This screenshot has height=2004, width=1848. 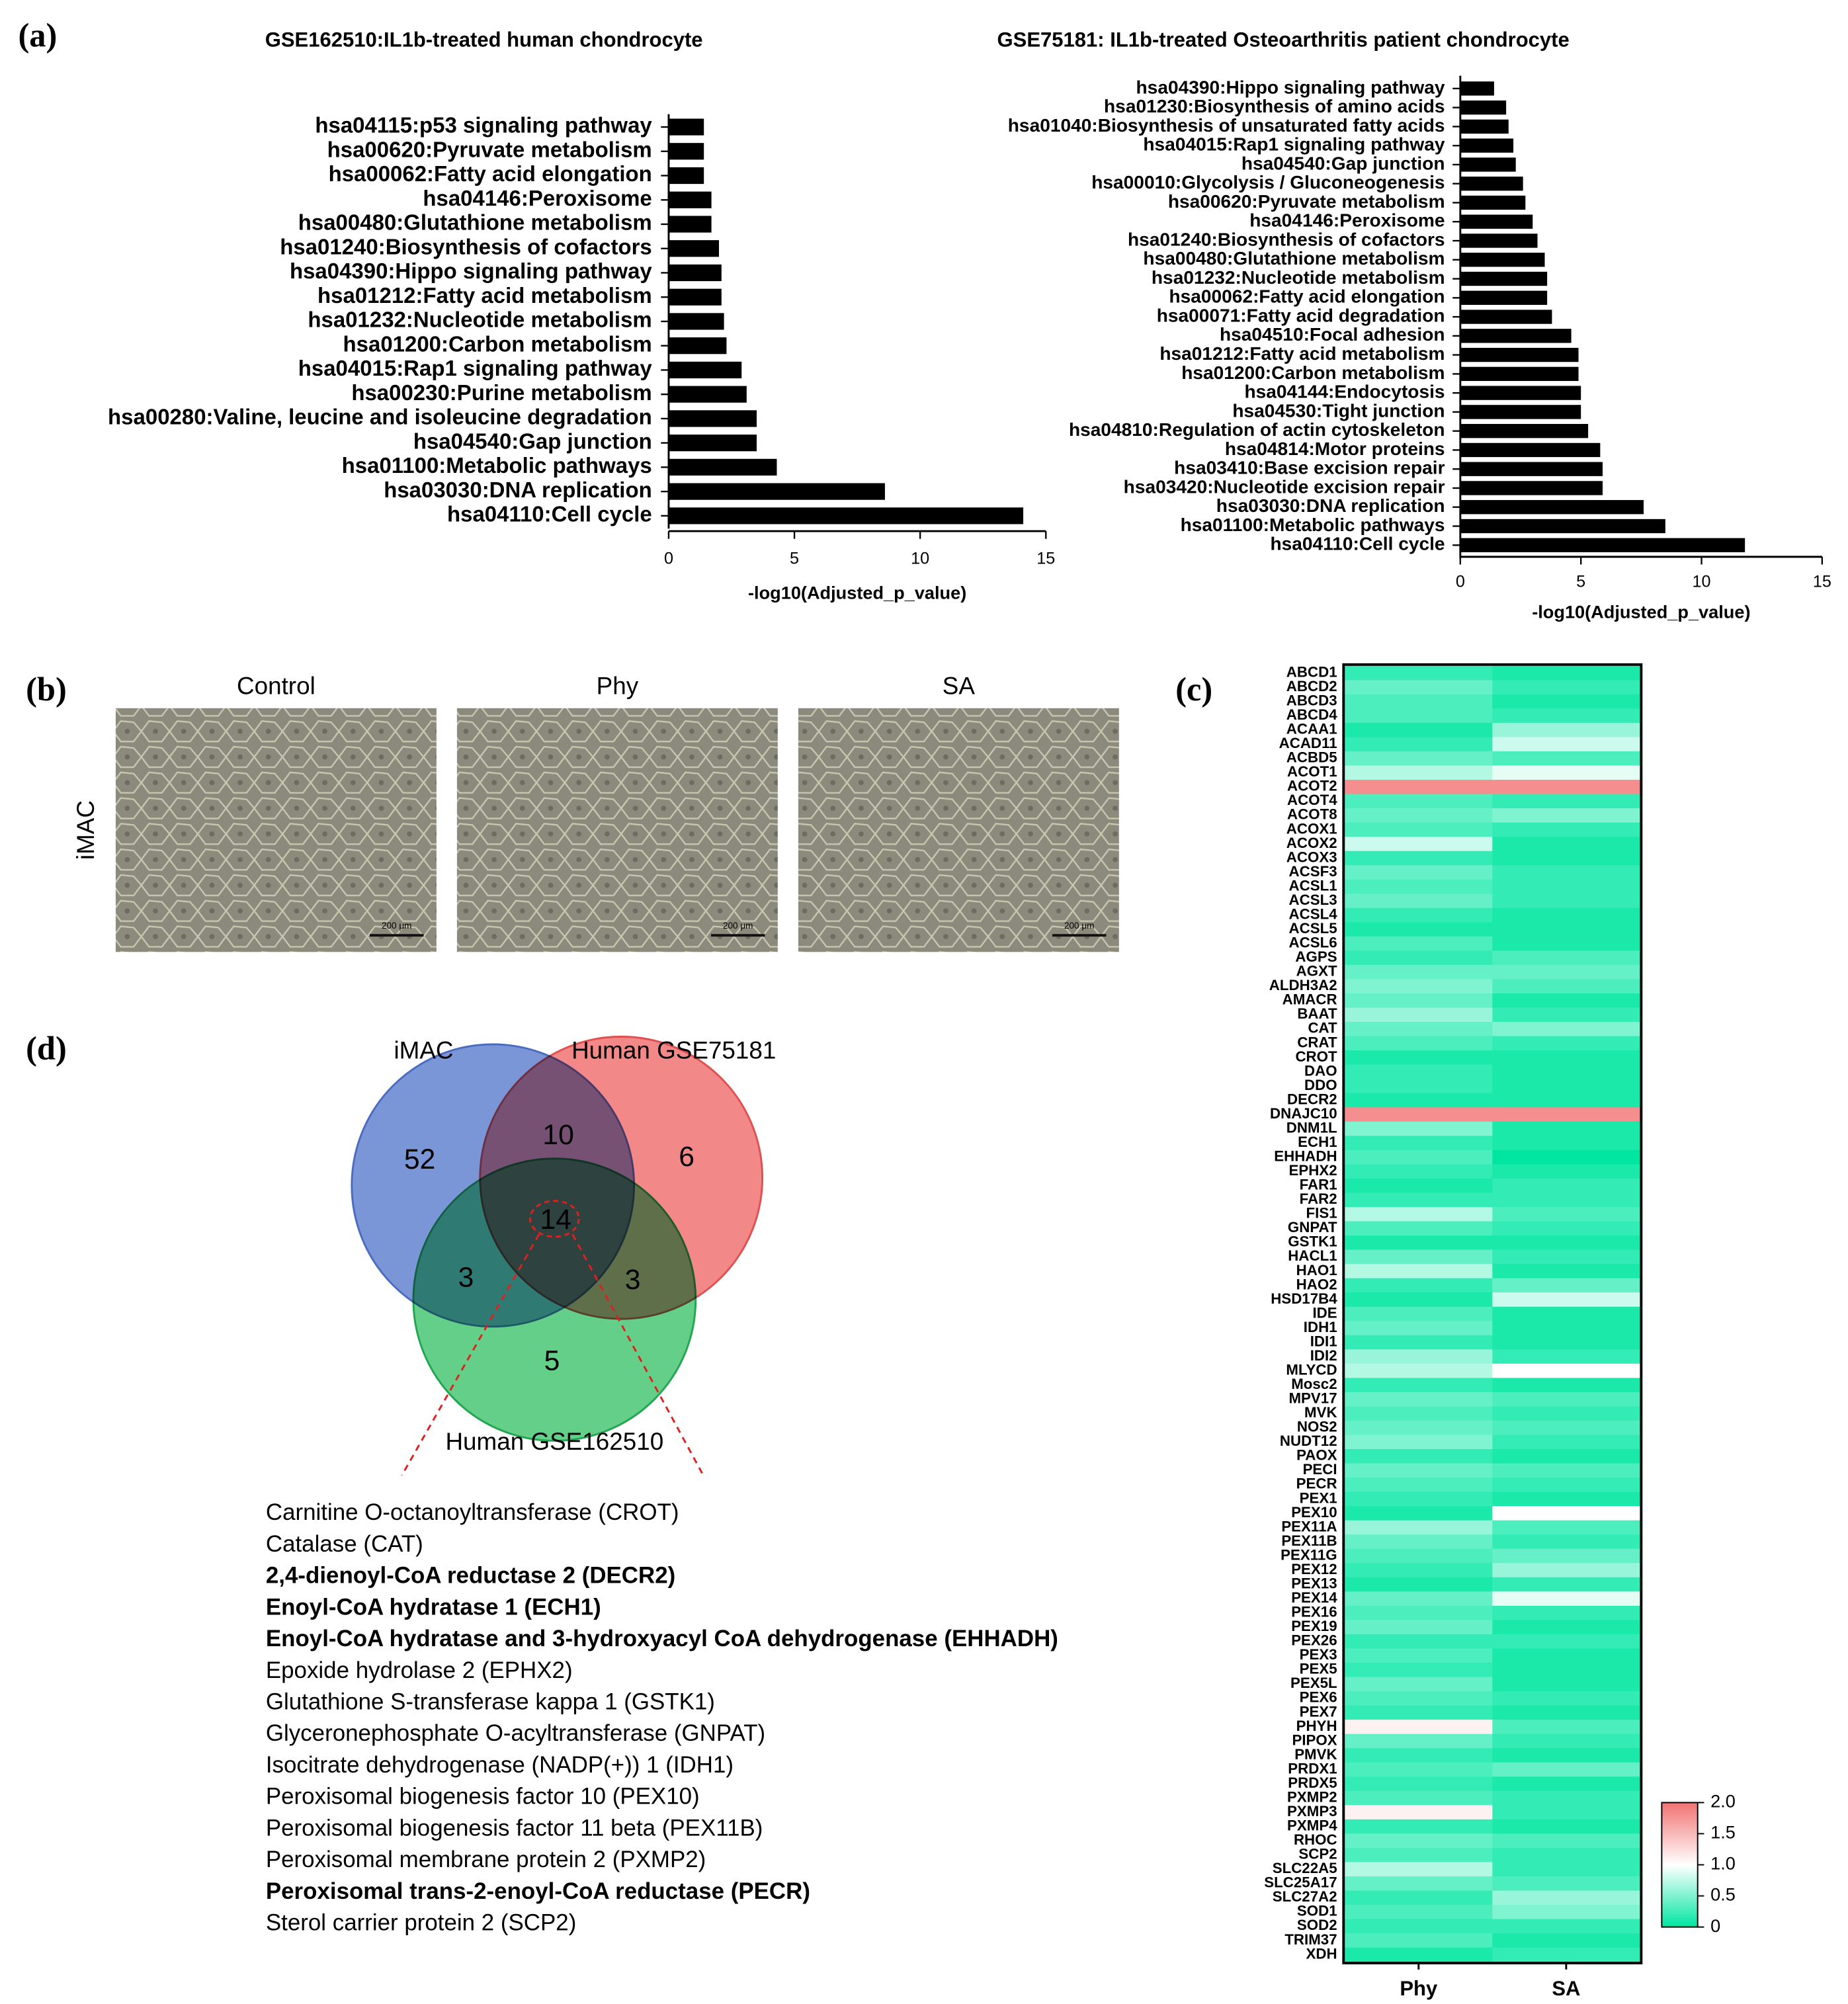 What do you see at coordinates (618, 686) in the screenshot?
I see `image-label: Phy` at bounding box center [618, 686].